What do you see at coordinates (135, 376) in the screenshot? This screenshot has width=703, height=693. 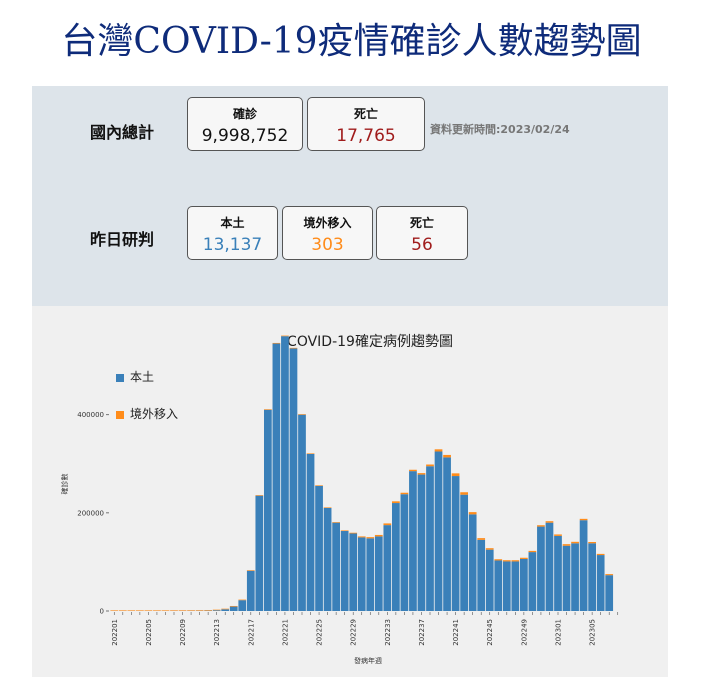 I see `legend-local: 本土` at bounding box center [135, 376].